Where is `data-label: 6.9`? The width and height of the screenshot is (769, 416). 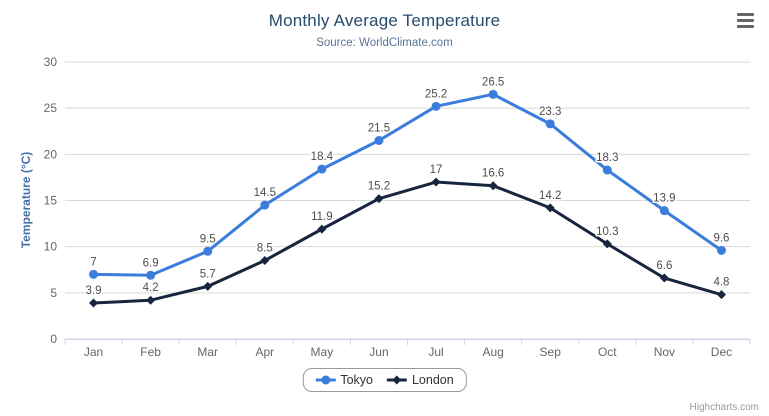 data-label: 6.9 is located at coordinates (151, 263).